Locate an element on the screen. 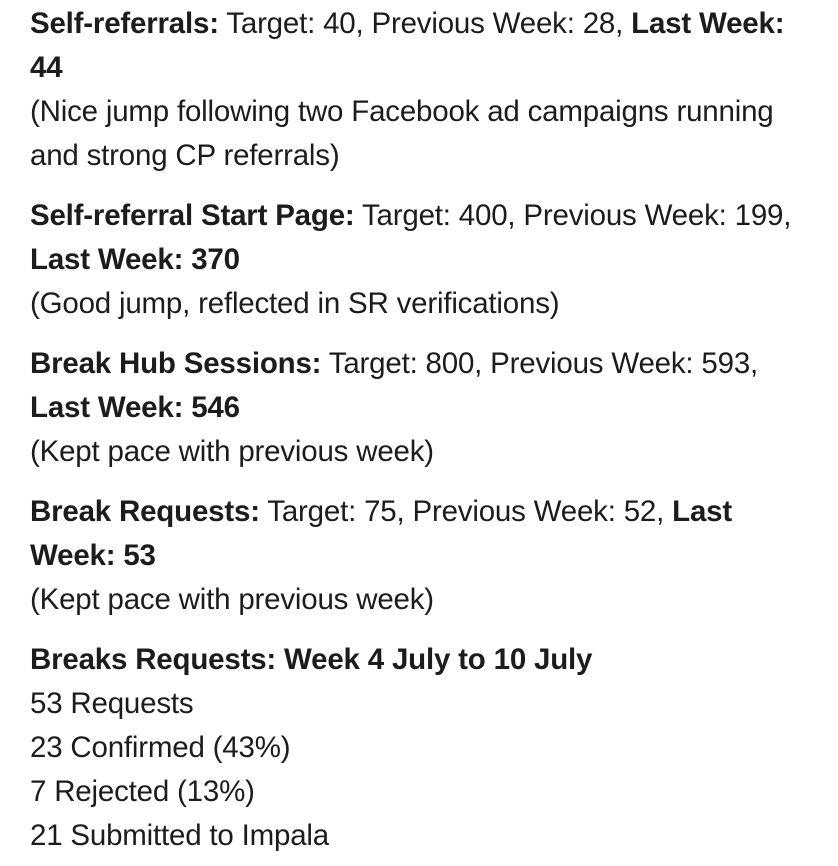 This screenshot has height=866, width=838. text-line: 53 Requests is located at coordinates (421, 704).